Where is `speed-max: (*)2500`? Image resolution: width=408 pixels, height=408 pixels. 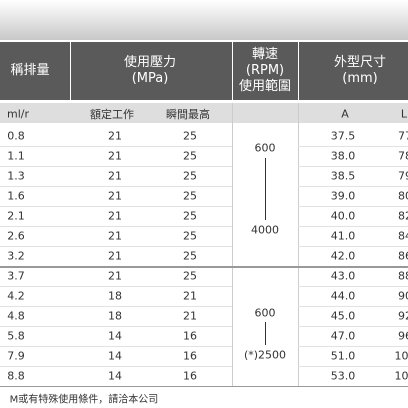
speed-max: (*)2500 is located at coordinates (265, 355).